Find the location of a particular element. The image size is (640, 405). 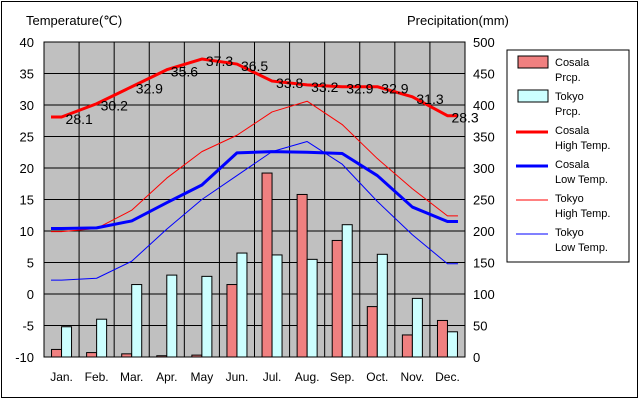

right-tick-label: 250 is located at coordinates (484, 200).